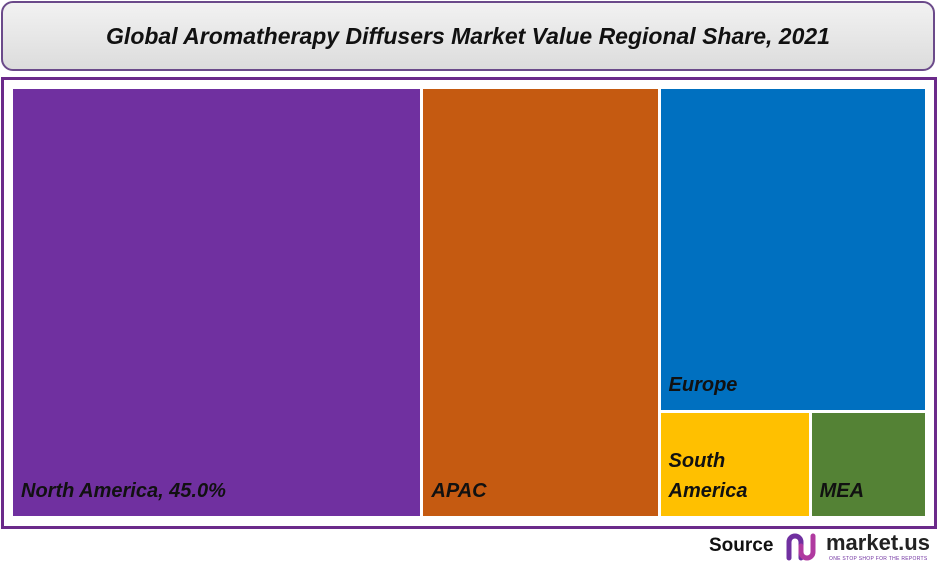 The height and width of the screenshot is (566, 940). I want to click on tile: South America, so click(734, 464).